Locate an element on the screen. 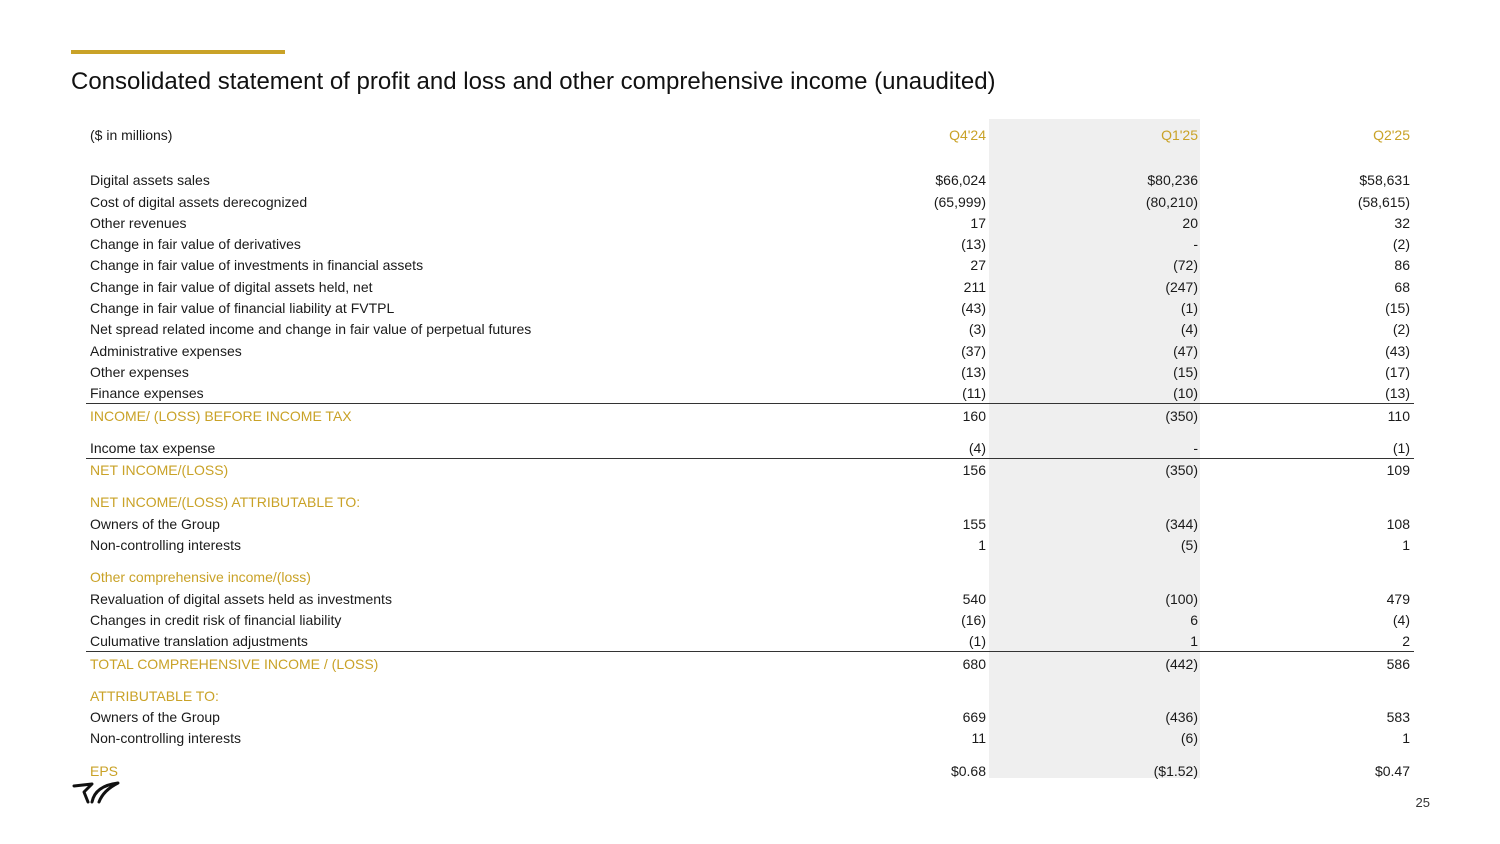  cell-q1-25: (4) is located at coordinates (1189, 329).